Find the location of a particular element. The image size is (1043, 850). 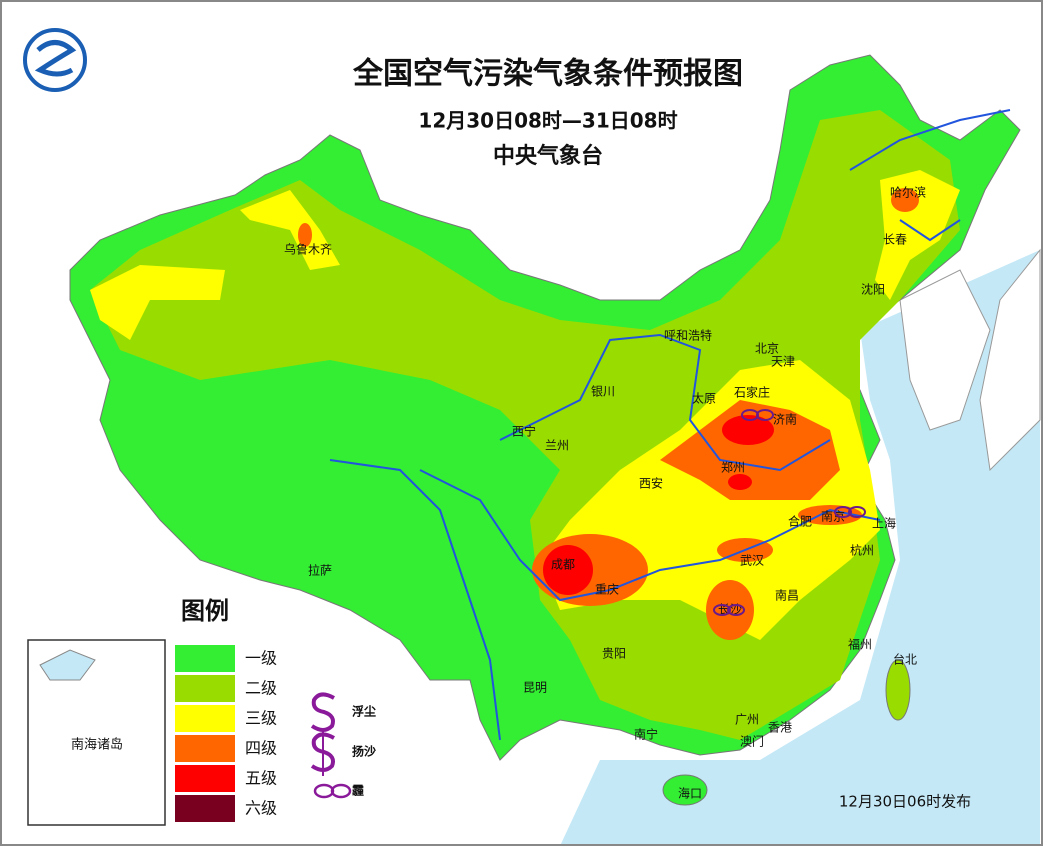

city-label: 海口 is located at coordinates (690, 793).